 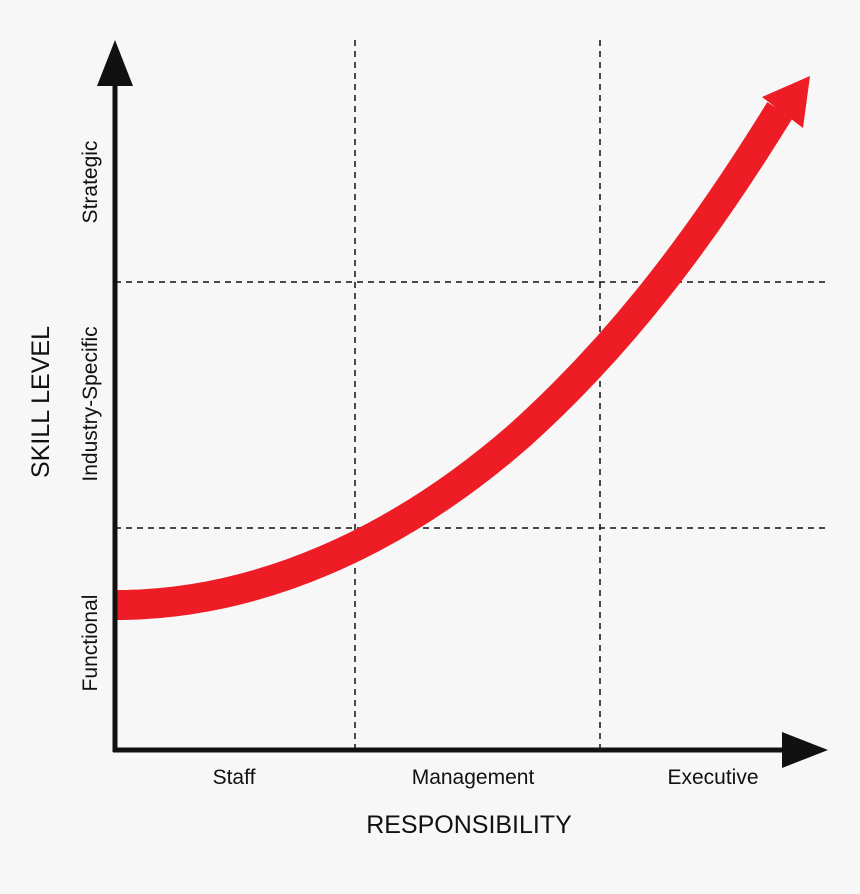 I want to click on y-axis-arrowhead-icon, so click(x=115, y=63).